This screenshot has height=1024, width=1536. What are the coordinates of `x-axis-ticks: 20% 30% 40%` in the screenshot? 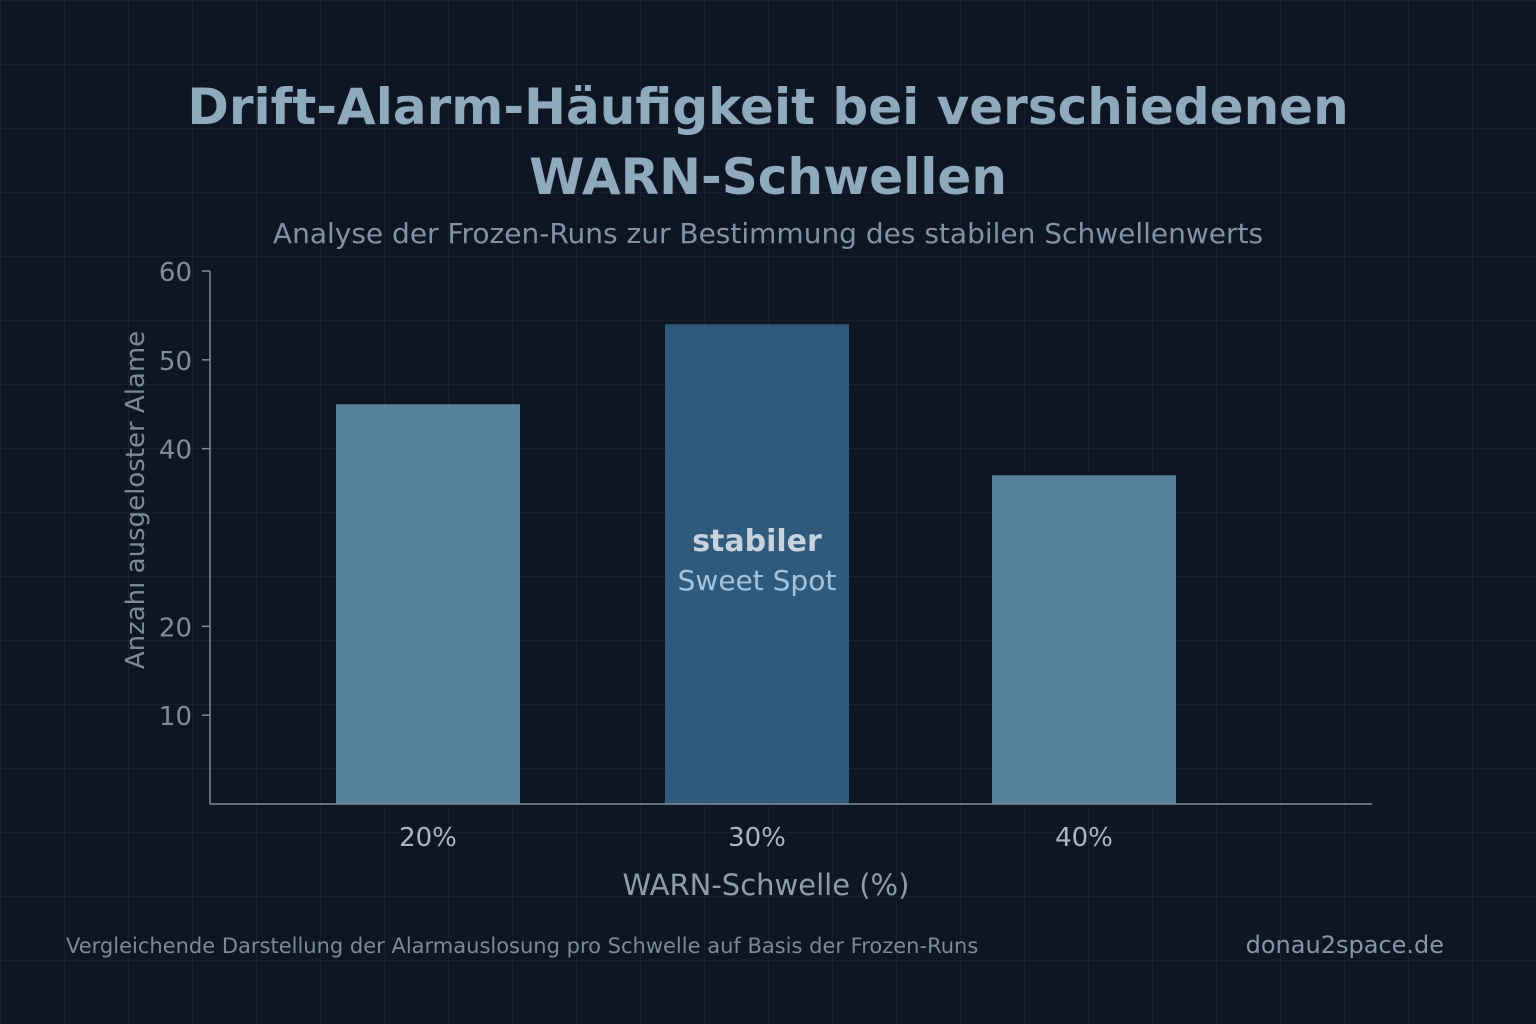 It's located at (756, 838).